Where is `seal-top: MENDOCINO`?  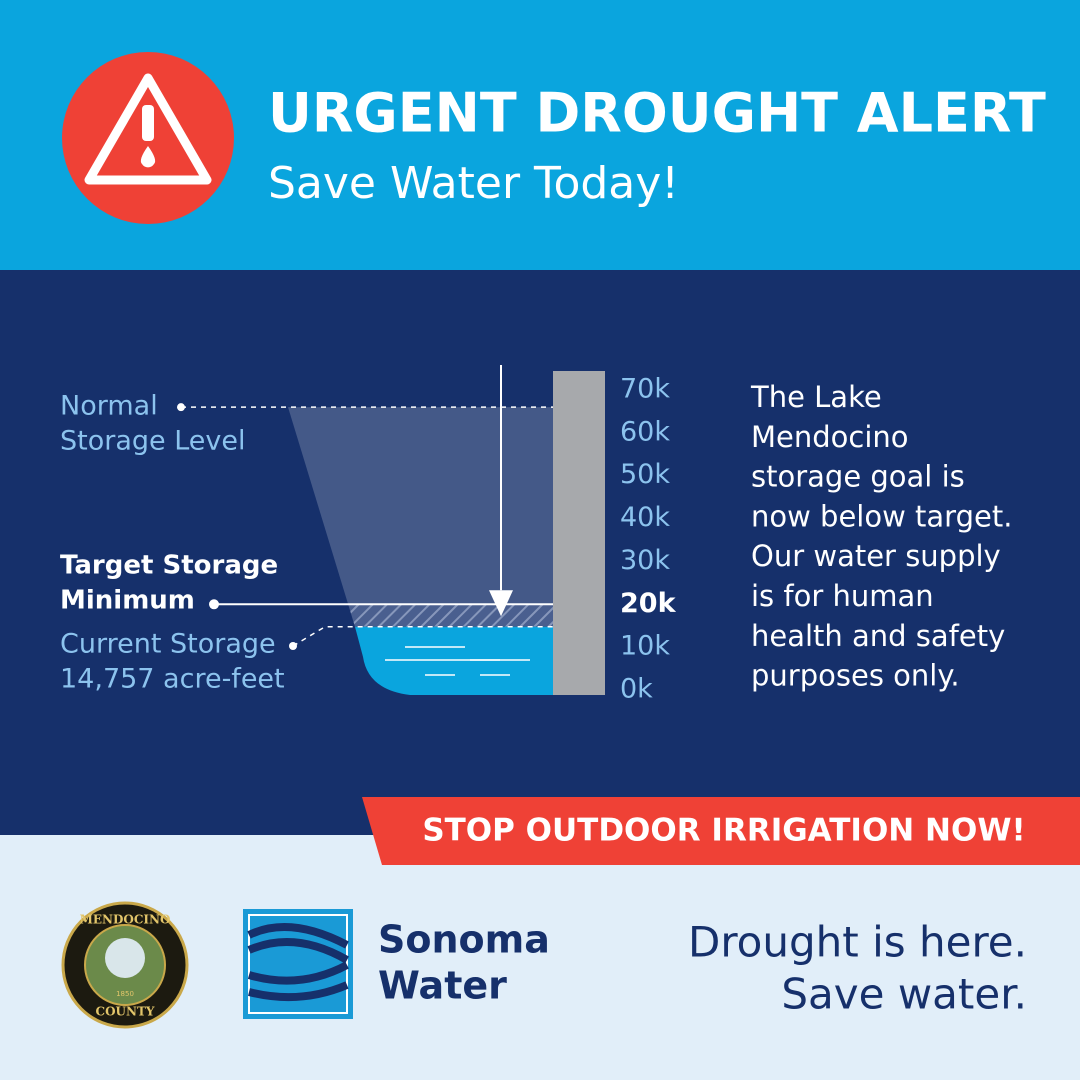 seal-top: MENDOCINO is located at coordinates (125, 920).